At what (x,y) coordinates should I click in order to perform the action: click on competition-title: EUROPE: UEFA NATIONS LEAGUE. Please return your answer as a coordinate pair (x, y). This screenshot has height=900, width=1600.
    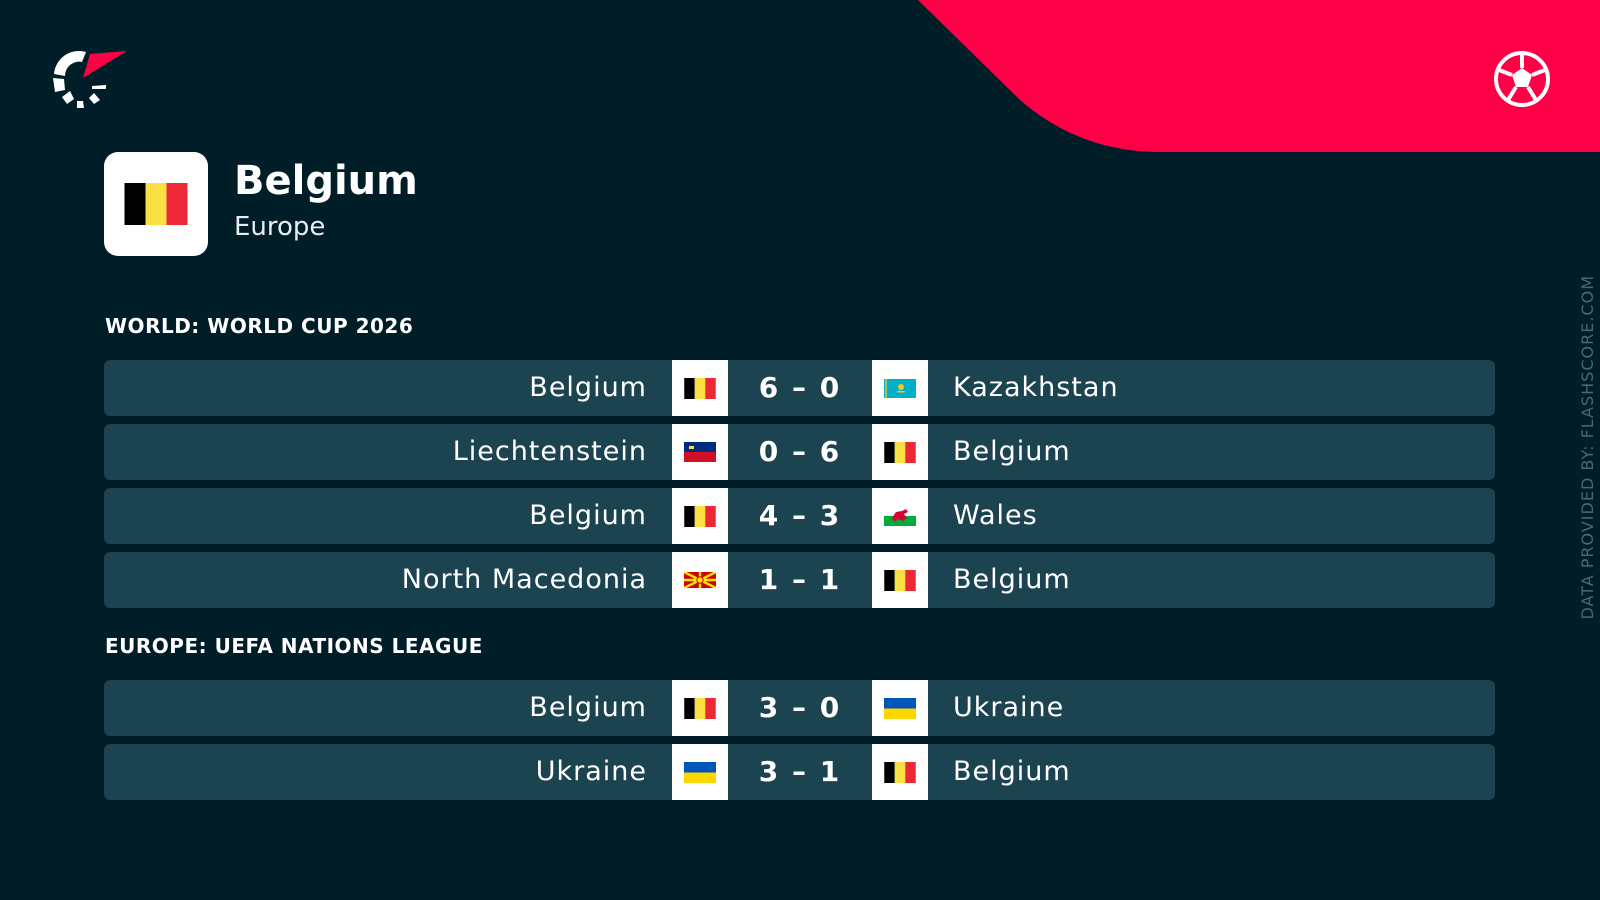
    Looking at the image, I should click on (294, 646).